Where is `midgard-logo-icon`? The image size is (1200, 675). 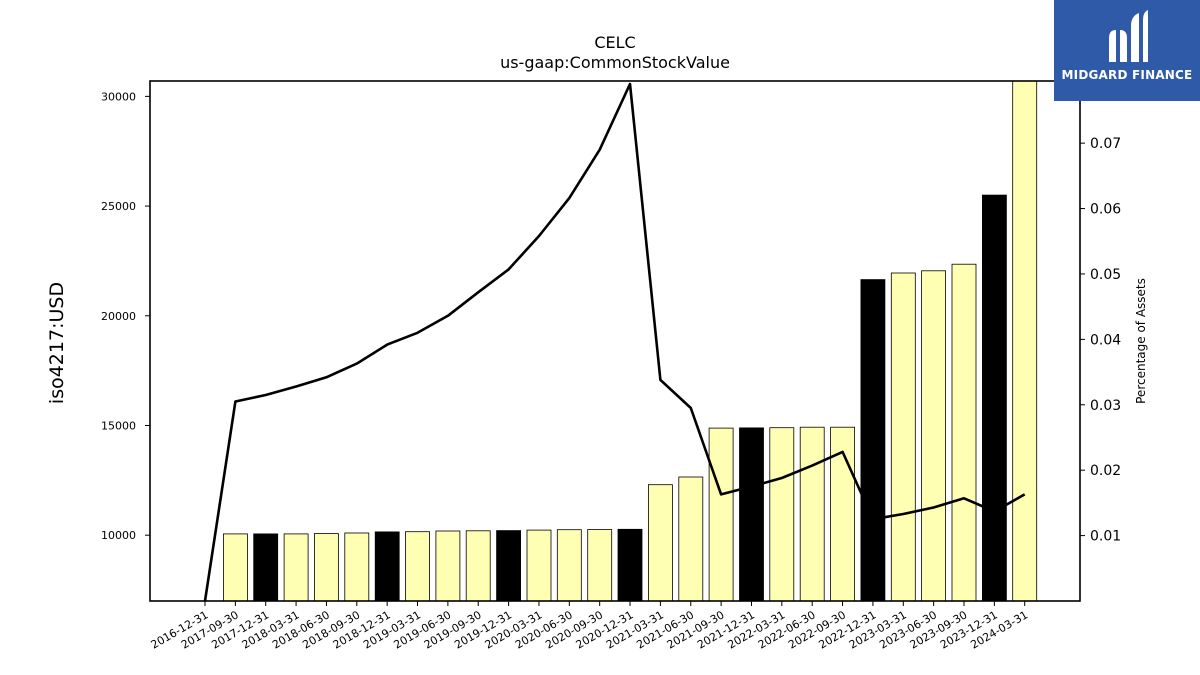
midgard-logo-icon is located at coordinates (1128, 36).